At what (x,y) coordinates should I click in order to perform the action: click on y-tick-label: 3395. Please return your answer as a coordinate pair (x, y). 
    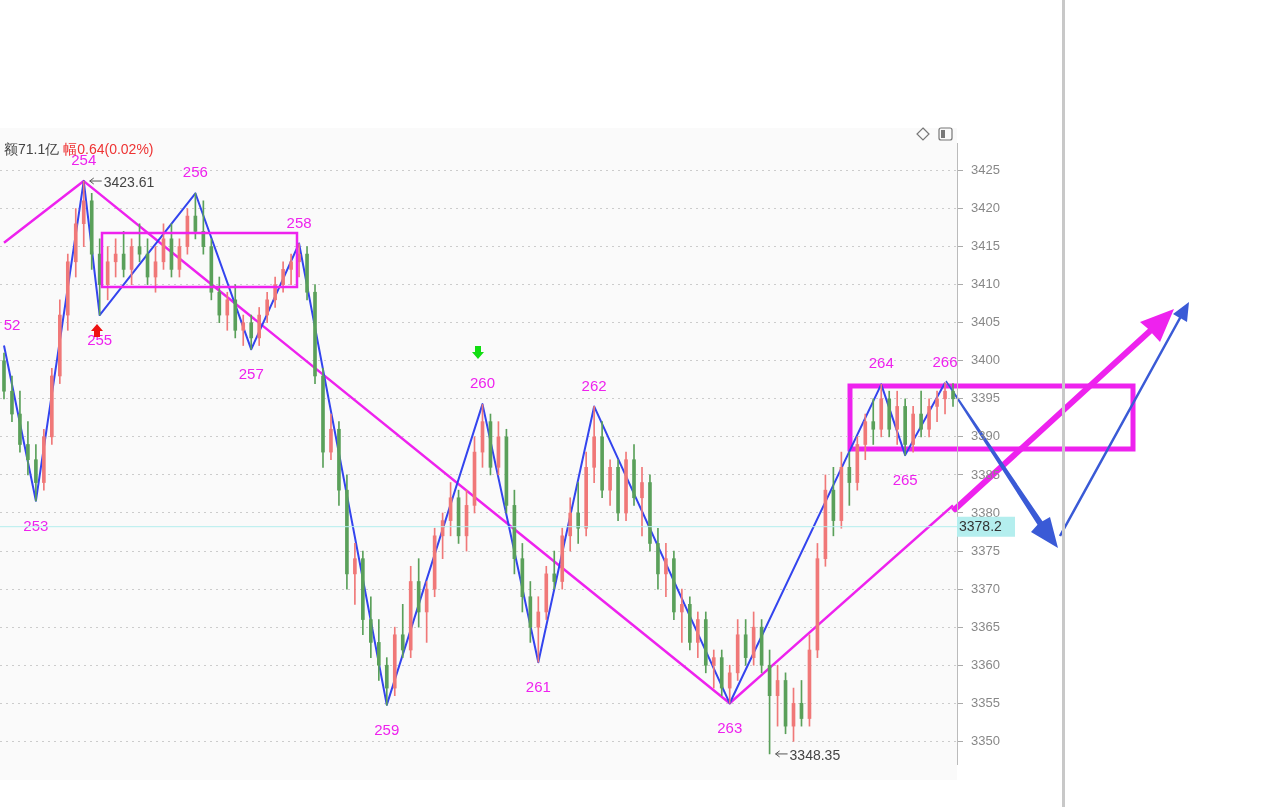
    Looking at the image, I should click on (985, 398).